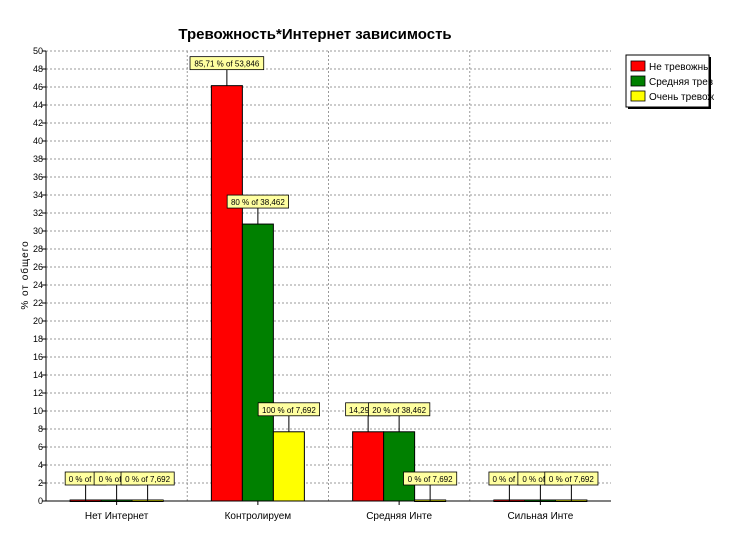  I want to click on legend: Не тревожны Средняя трев Очень тревож, so click(669, 81).